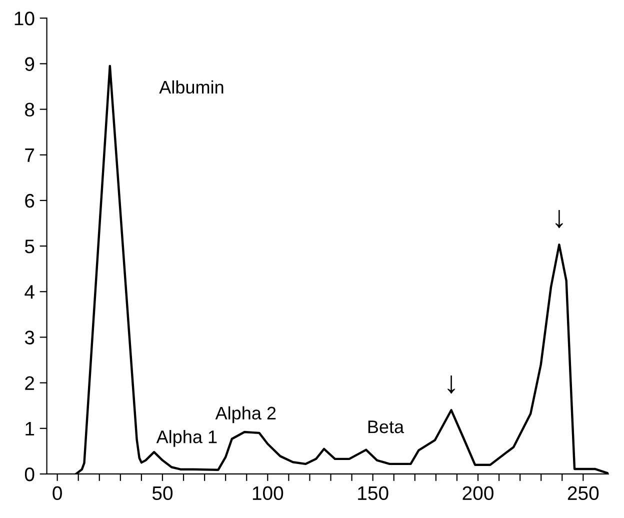 This screenshot has width=624, height=518. Describe the element at coordinates (186, 438) in the screenshot. I see `annotation: Alpha 1` at that location.